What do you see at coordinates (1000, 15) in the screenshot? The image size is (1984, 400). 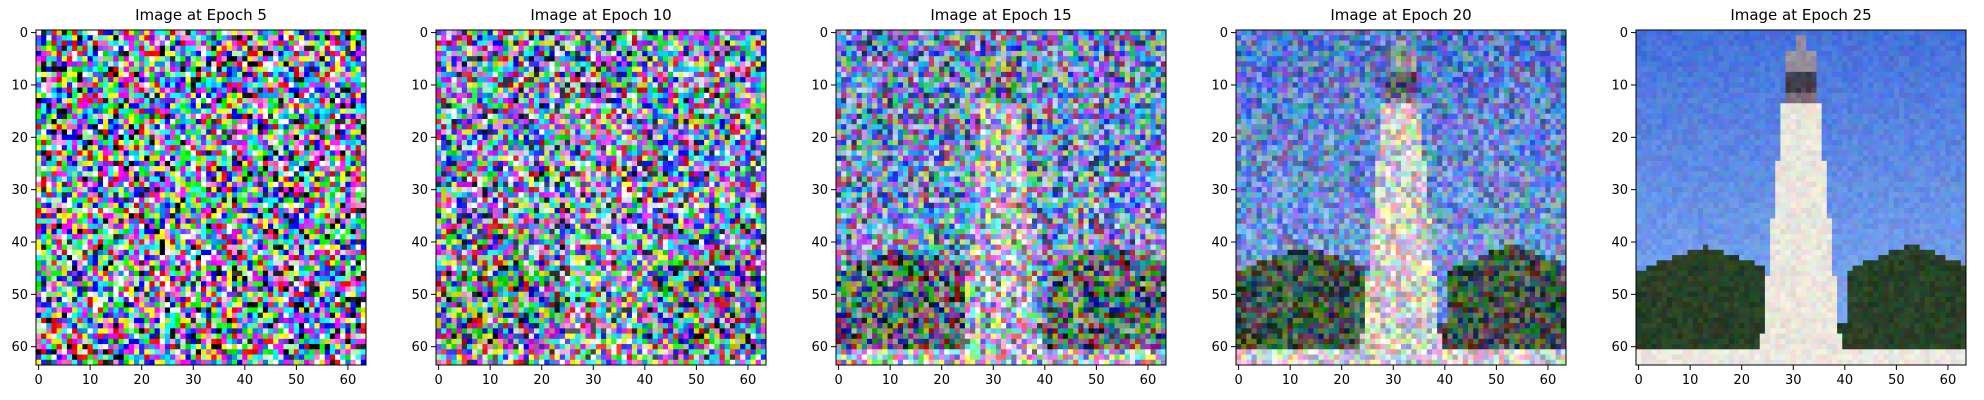 I see `panel-title: Image at Epoch 15` at bounding box center [1000, 15].